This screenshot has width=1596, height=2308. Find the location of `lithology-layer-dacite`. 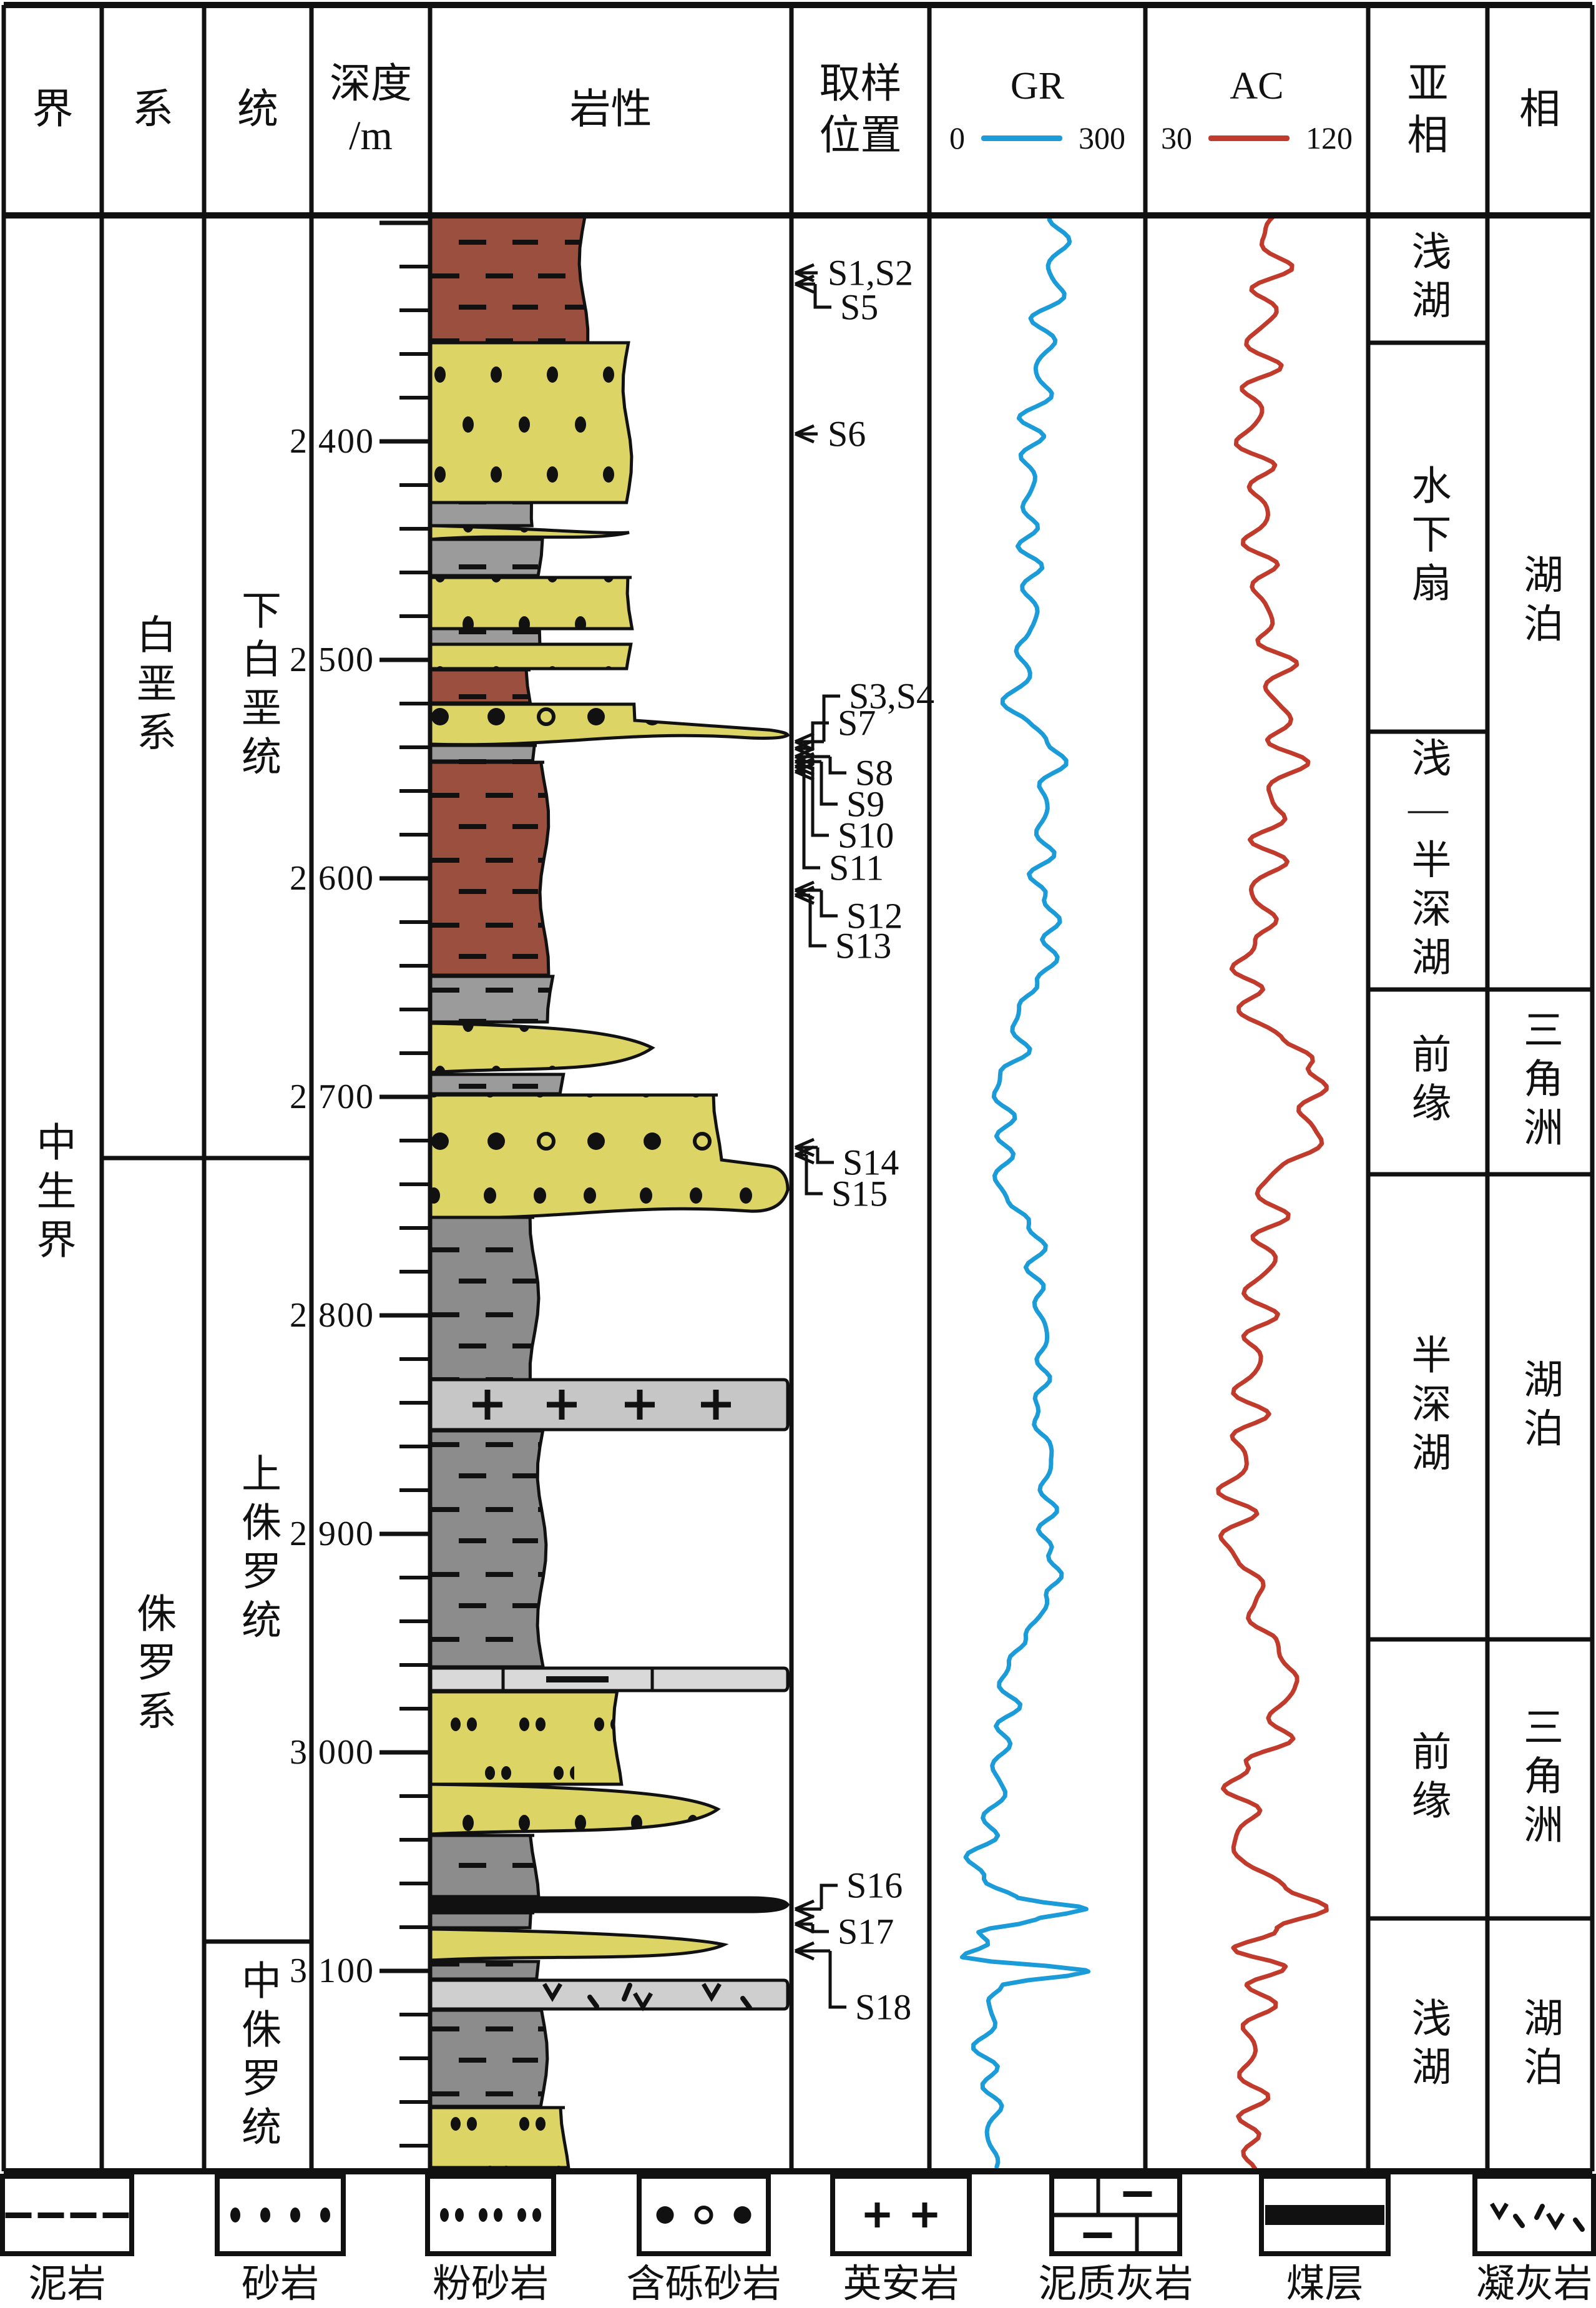

lithology-layer-dacite is located at coordinates (609, 1404).